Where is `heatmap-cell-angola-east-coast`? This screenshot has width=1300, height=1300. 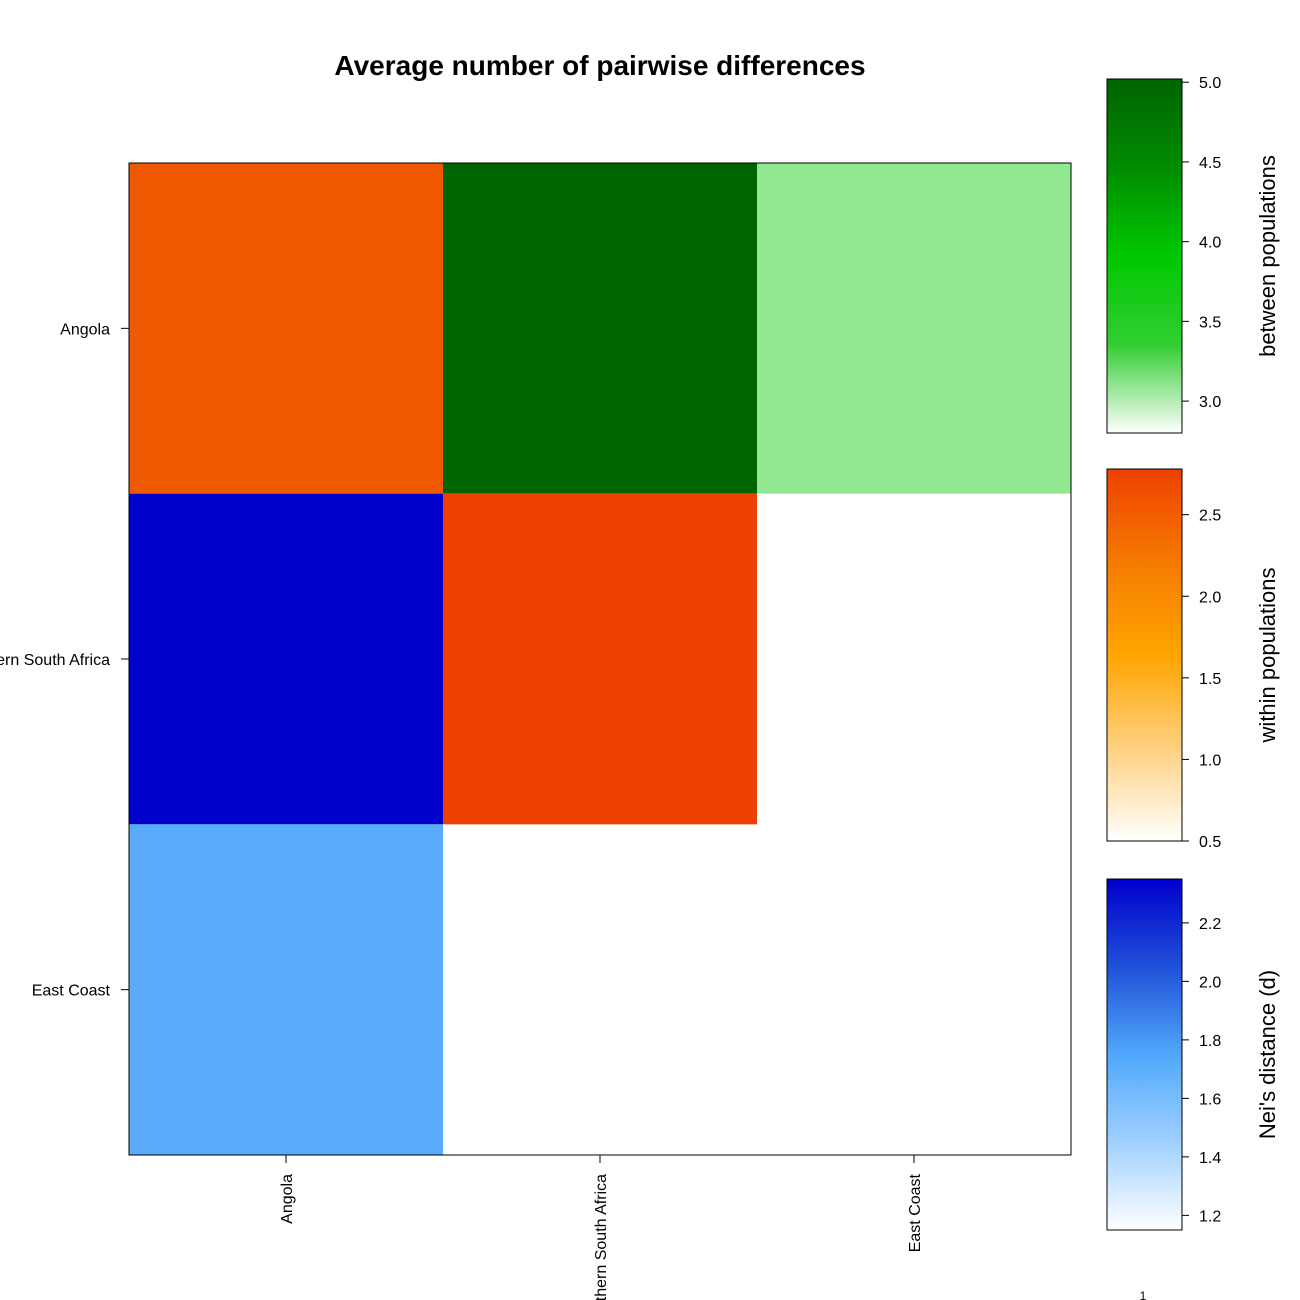 heatmap-cell-angola-east-coast is located at coordinates (914, 328).